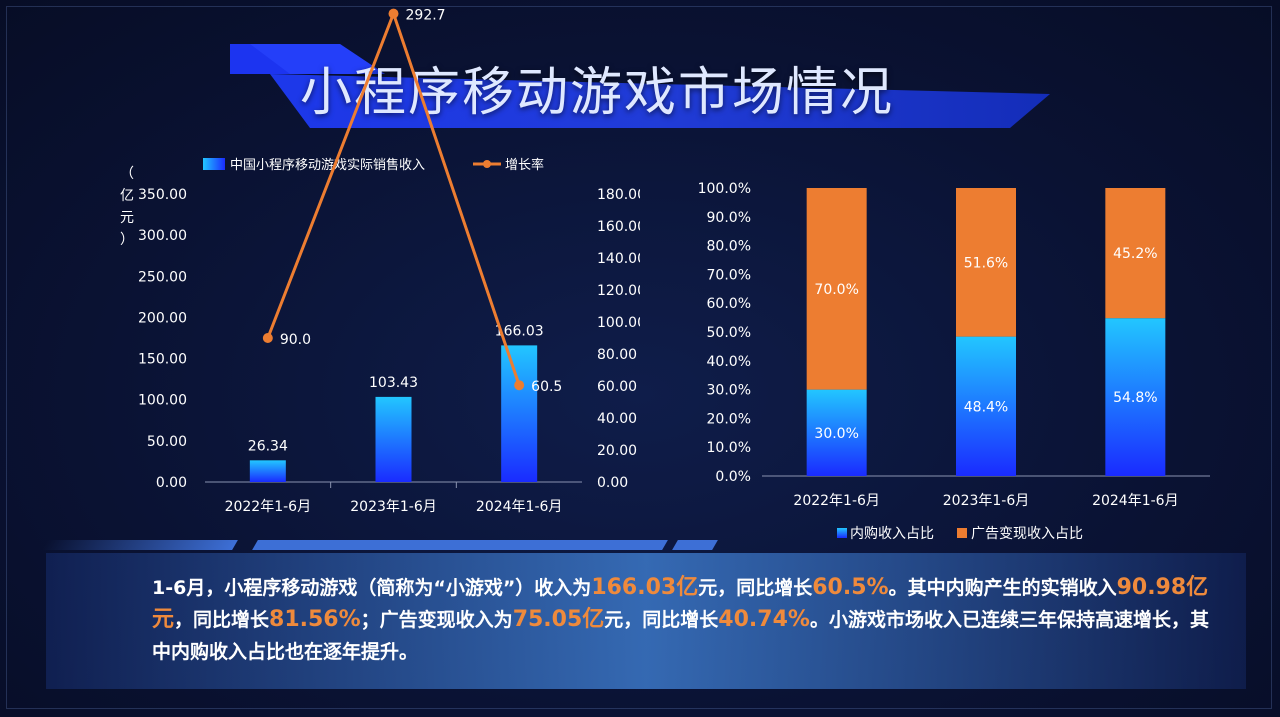 The width and height of the screenshot is (1280, 717). I want to click on desc-highlight: 60.5%, so click(850, 587).